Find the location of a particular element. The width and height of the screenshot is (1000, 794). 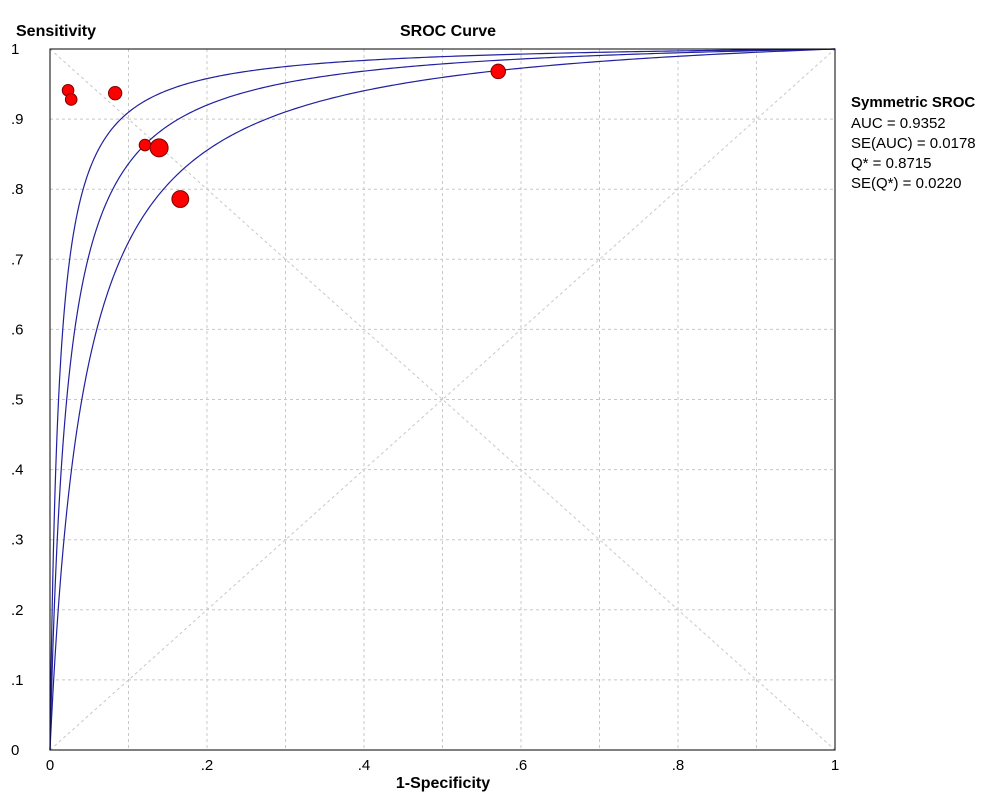

y-tick-label-7: .7 is located at coordinates (17, 259).